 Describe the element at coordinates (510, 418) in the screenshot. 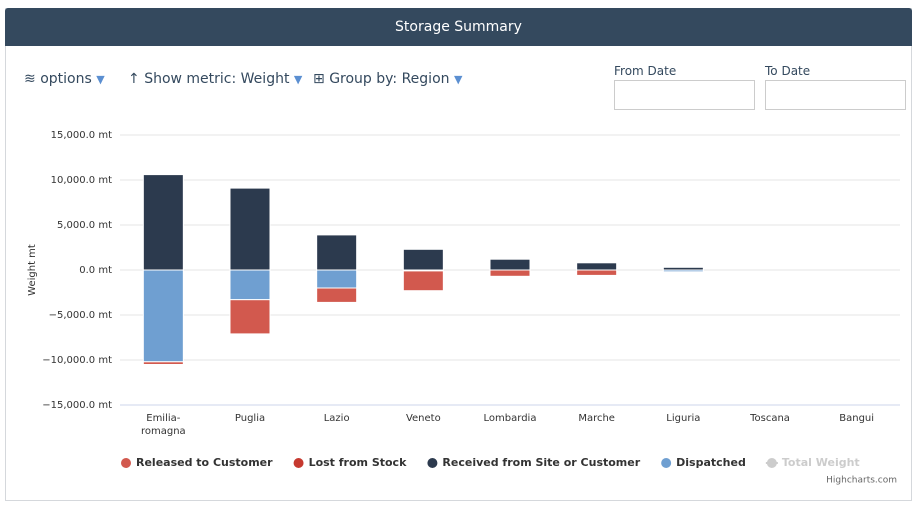

I see `x-tick-label: Lombardia` at that location.